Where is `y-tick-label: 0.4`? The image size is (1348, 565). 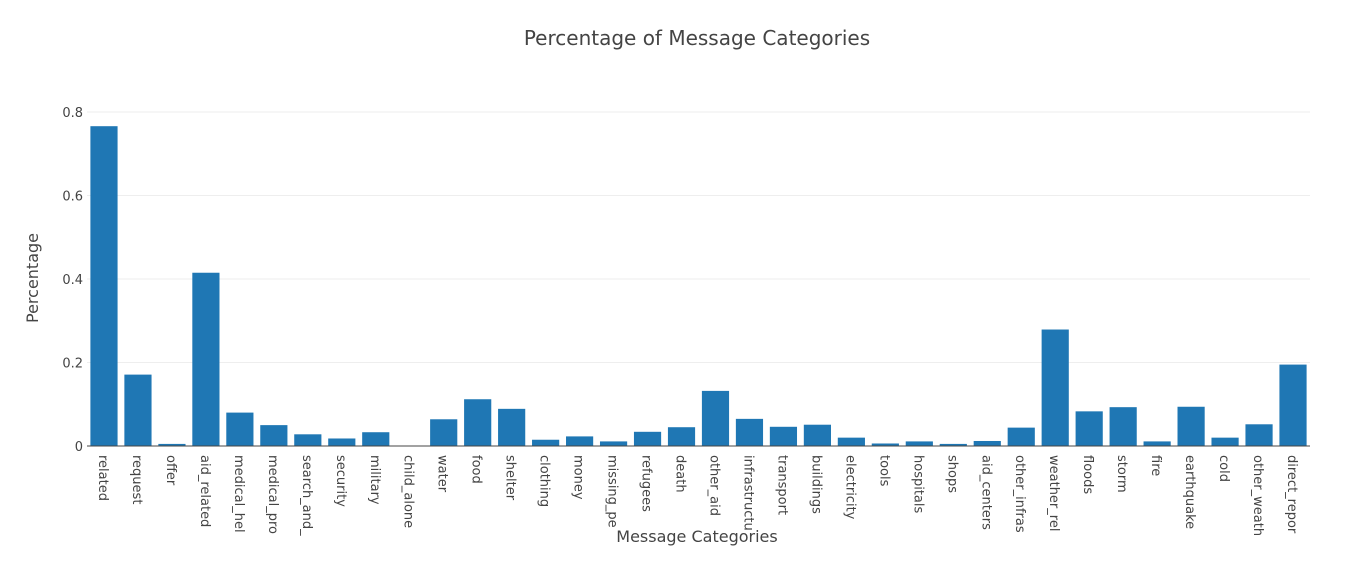
y-tick-label: 0.4 is located at coordinates (72, 280).